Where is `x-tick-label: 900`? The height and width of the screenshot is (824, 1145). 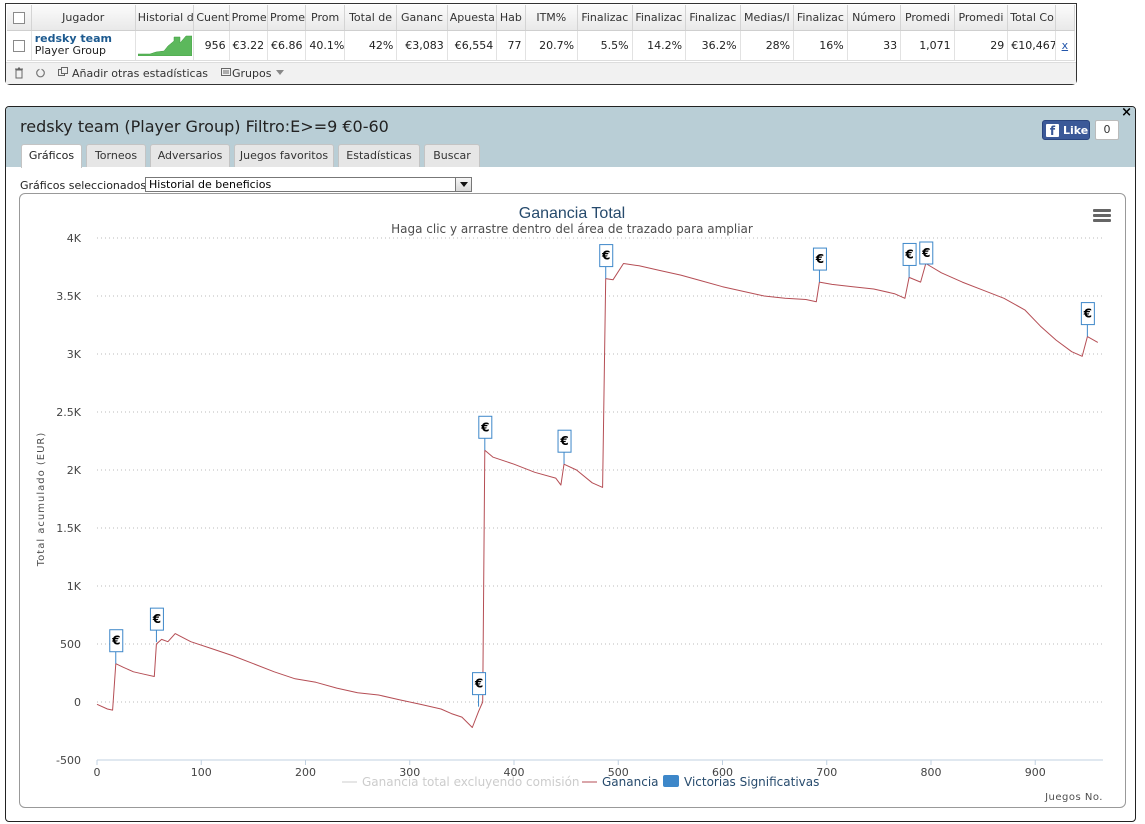 x-tick-label: 900 is located at coordinates (1035, 772).